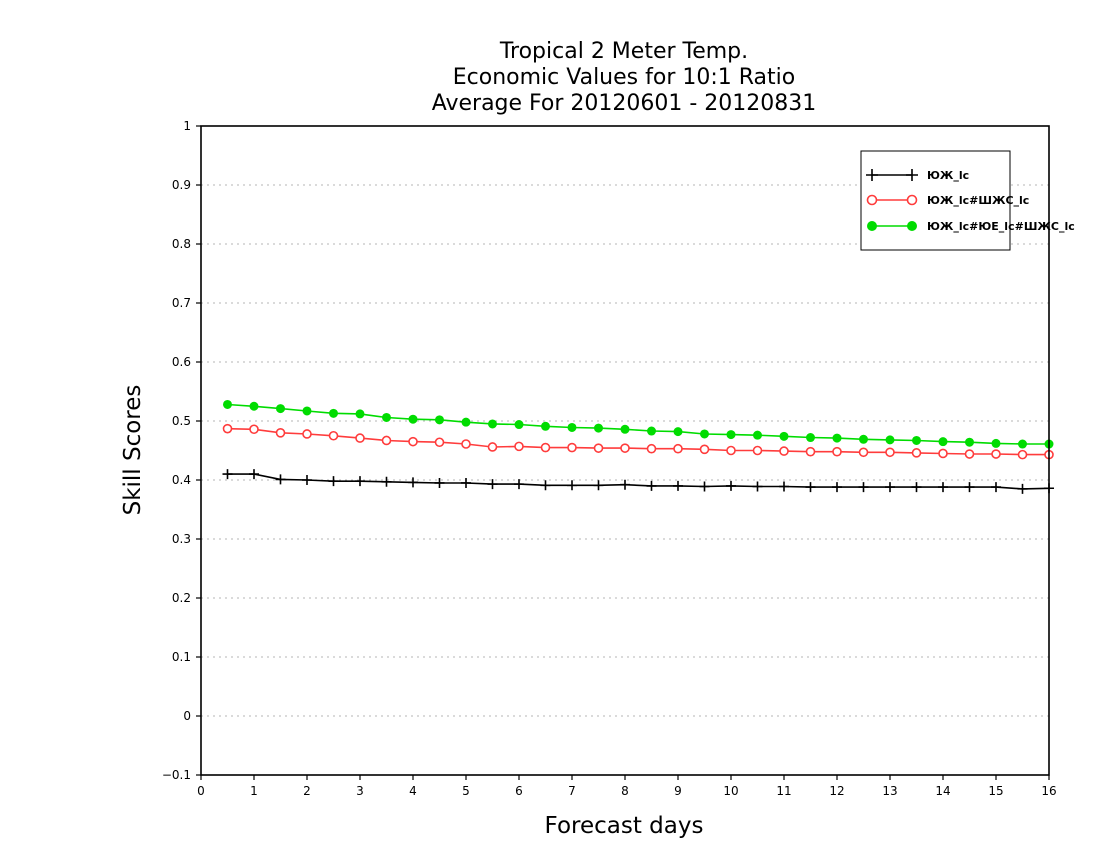  Describe the element at coordinates (360, 791) in the screenshot. I see `x-tick-label: 3` at that location.